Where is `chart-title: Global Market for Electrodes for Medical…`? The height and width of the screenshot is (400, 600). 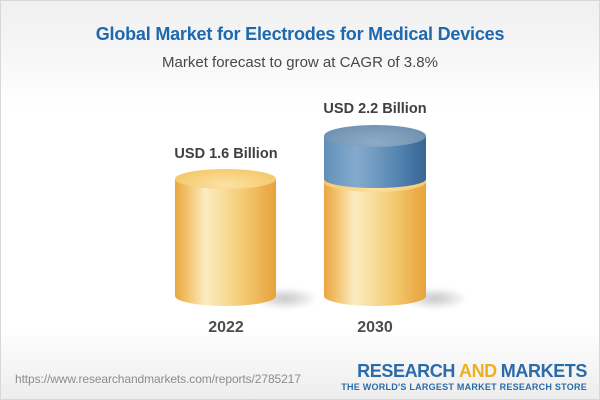 chart-title: Global Market for Electrodes for Medical… is located at coordinates (300, 34).